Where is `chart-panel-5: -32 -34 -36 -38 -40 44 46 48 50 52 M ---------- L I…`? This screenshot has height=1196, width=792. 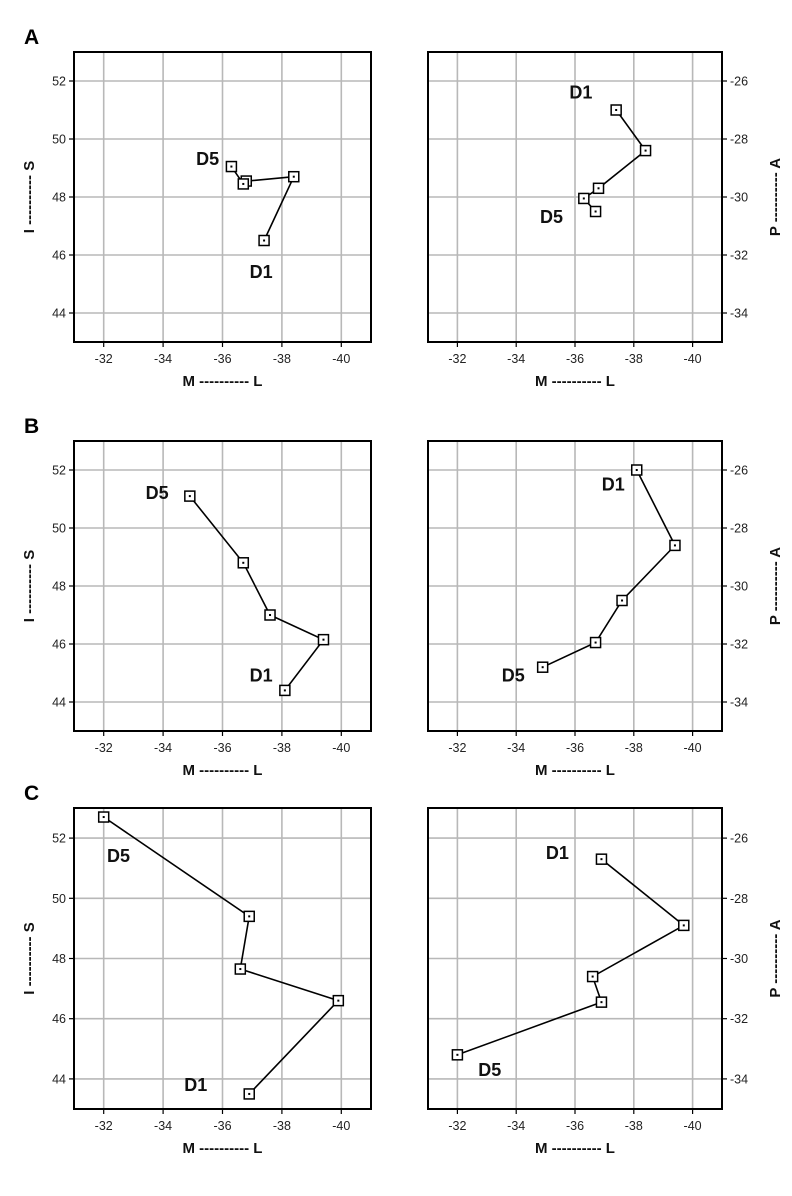
chart-panel-5: -32 -34 -36 -38 -40 44 46 48 50 52 M ---------- L I… is located at coordinates (196, 969).